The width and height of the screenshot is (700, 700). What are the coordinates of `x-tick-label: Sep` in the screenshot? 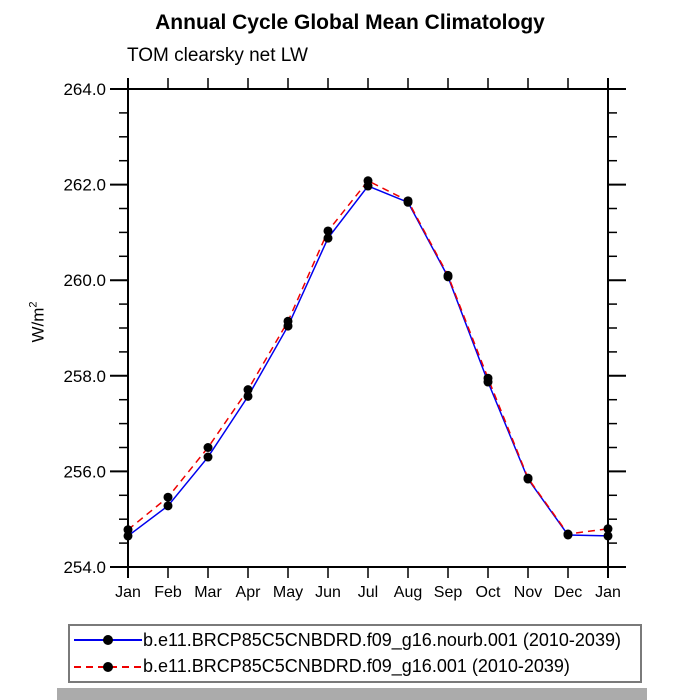 It's located at (448, 592).